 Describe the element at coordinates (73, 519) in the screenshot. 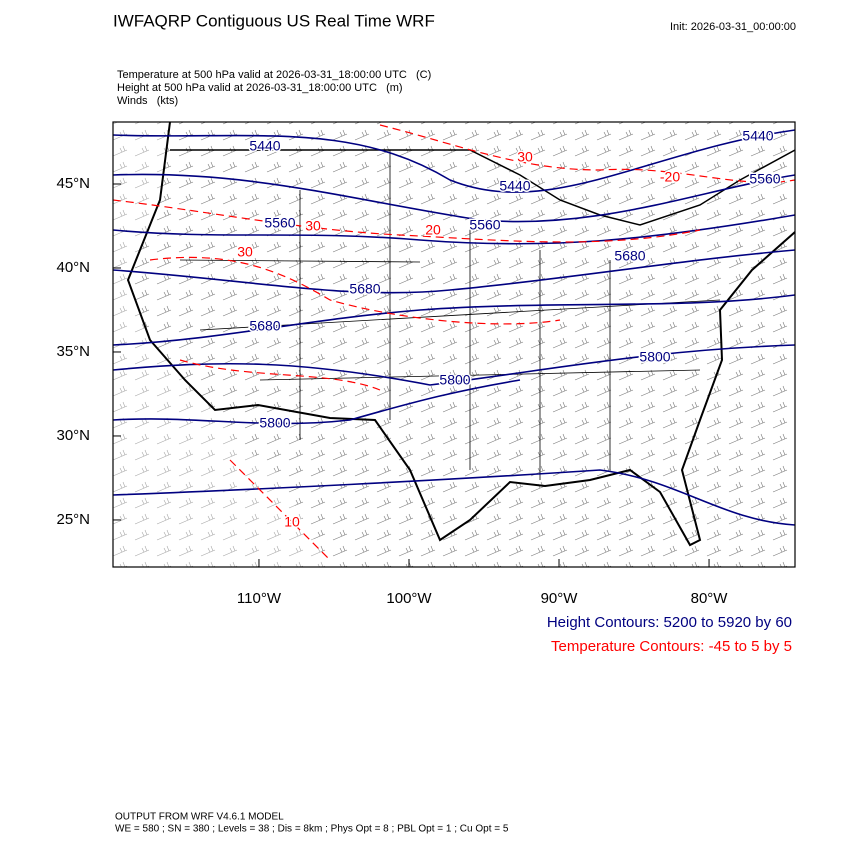

I see `y-tick-label: 25°N` at that location.